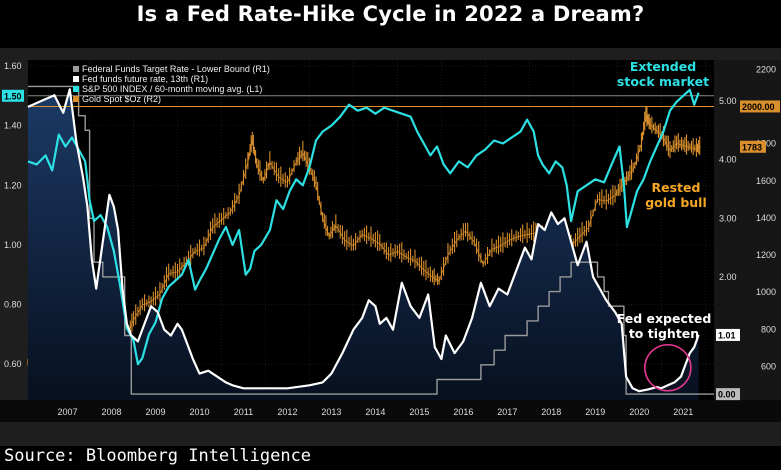 The height and width of the screenshot is (470, 781). I want to click on r1-tick-label: 4.00, so click(728, 160).